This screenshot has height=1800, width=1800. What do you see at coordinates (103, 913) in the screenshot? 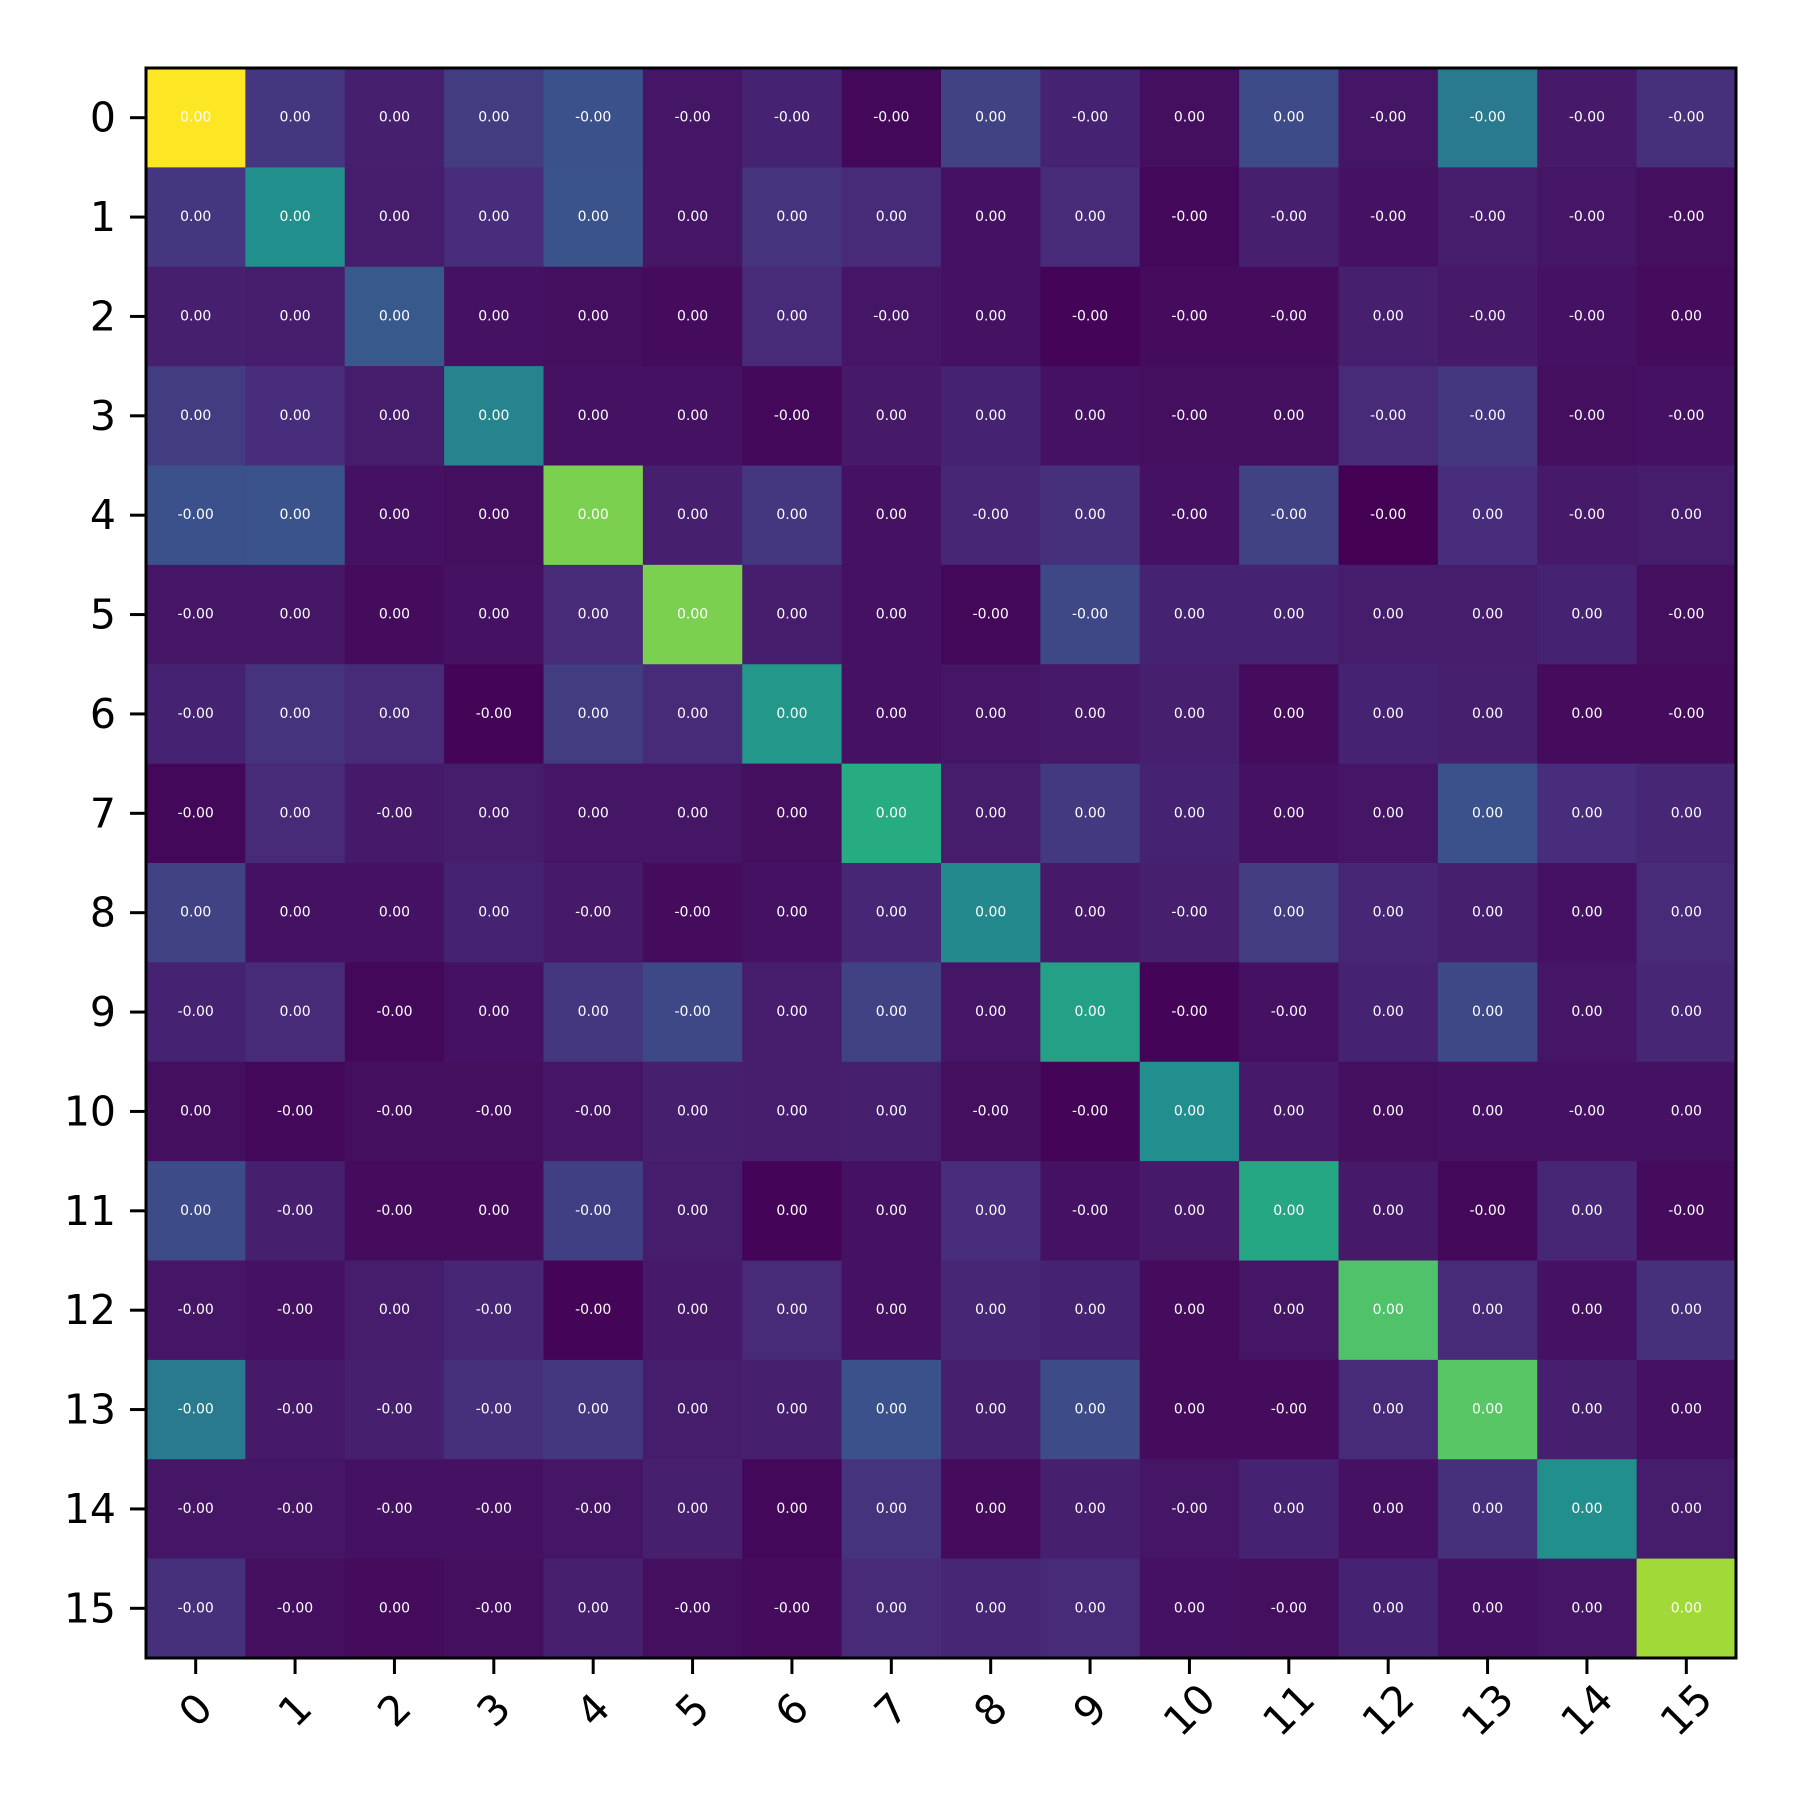
I see `y-tick-label: 8` at bounding box center [103, 913].